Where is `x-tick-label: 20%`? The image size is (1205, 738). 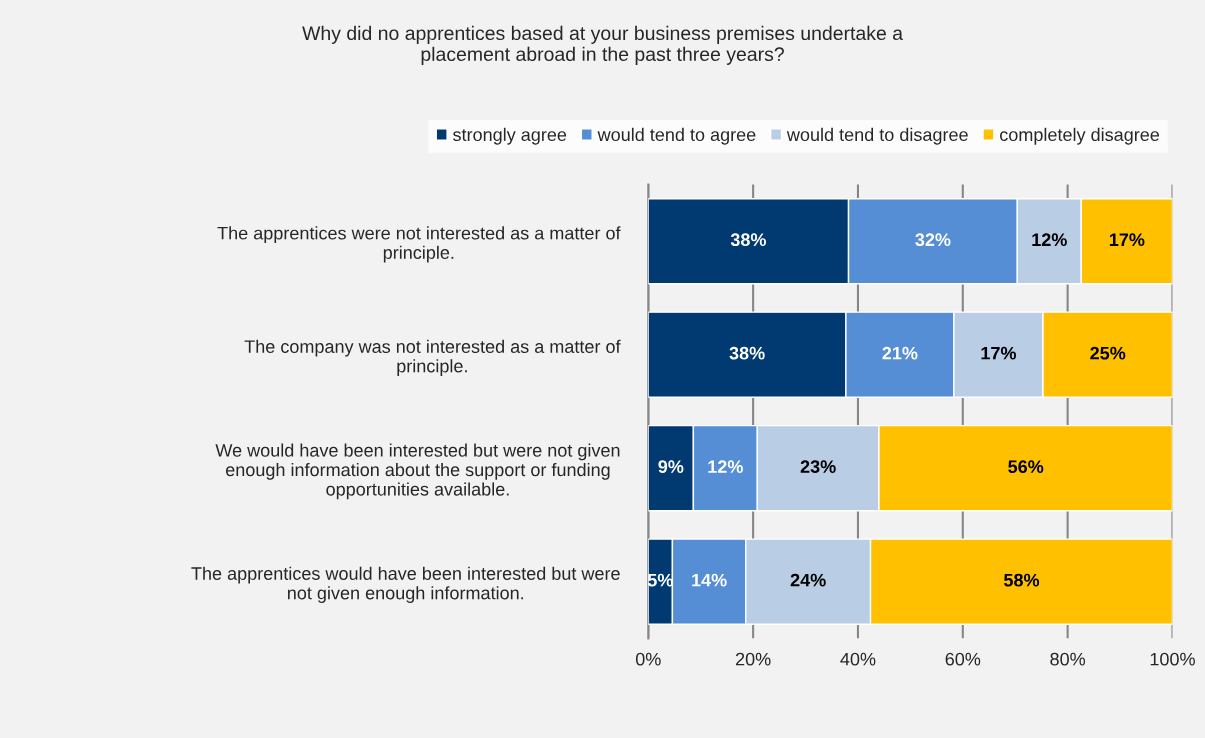 x-tick-label: 20% is located at coordinates (753, 659).